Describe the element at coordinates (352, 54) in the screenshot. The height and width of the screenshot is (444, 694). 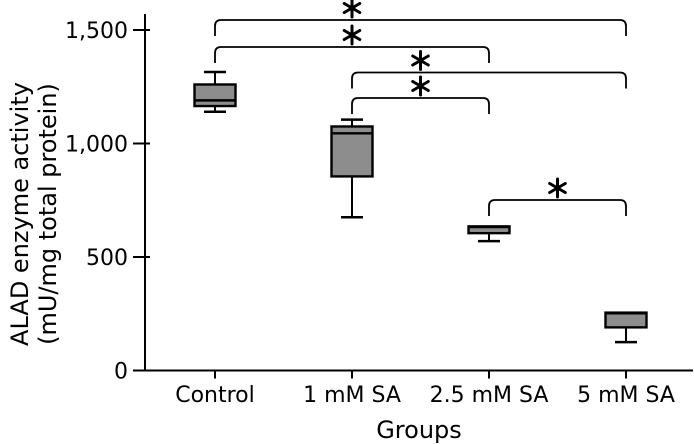
I see `significance-bracket-control-vs-2-5-mm-sa` at that location.